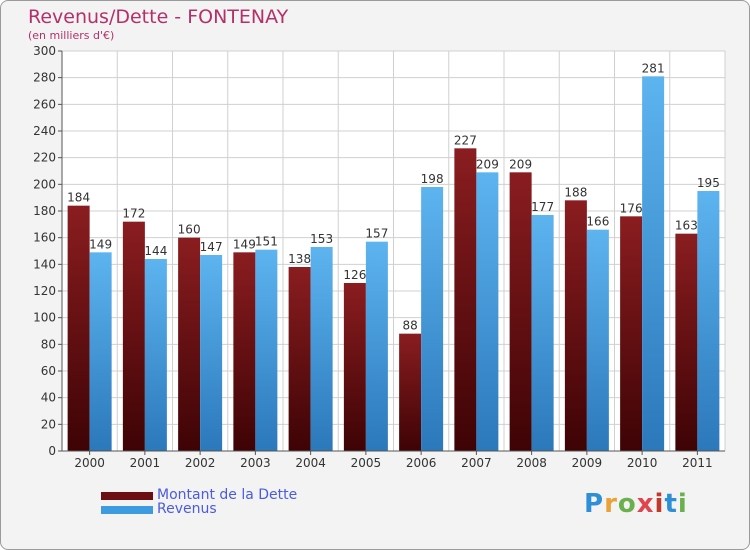  What do you see at coordinates (487, 164) in the screenshot?
I see `data-label-revenue: 209` at bounding box center [487, 164].